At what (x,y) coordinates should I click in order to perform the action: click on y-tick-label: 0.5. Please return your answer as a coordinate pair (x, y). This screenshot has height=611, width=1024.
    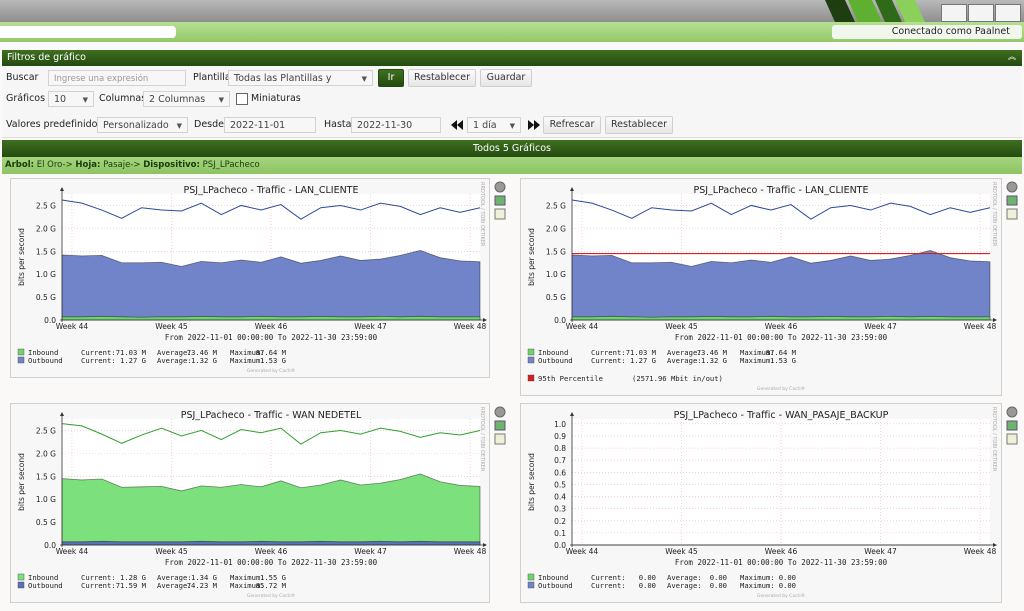
    Looking at the image, I should click on (560, 484).